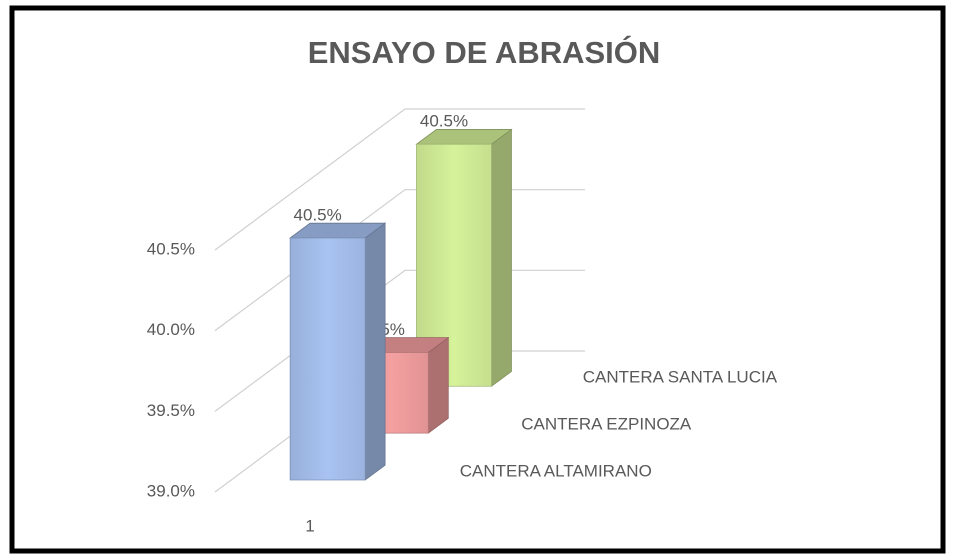  What do you see at coordinates (309, 525) in the screenshot?
I see `x-tick-label: 1` at bounding box center [309, 525].